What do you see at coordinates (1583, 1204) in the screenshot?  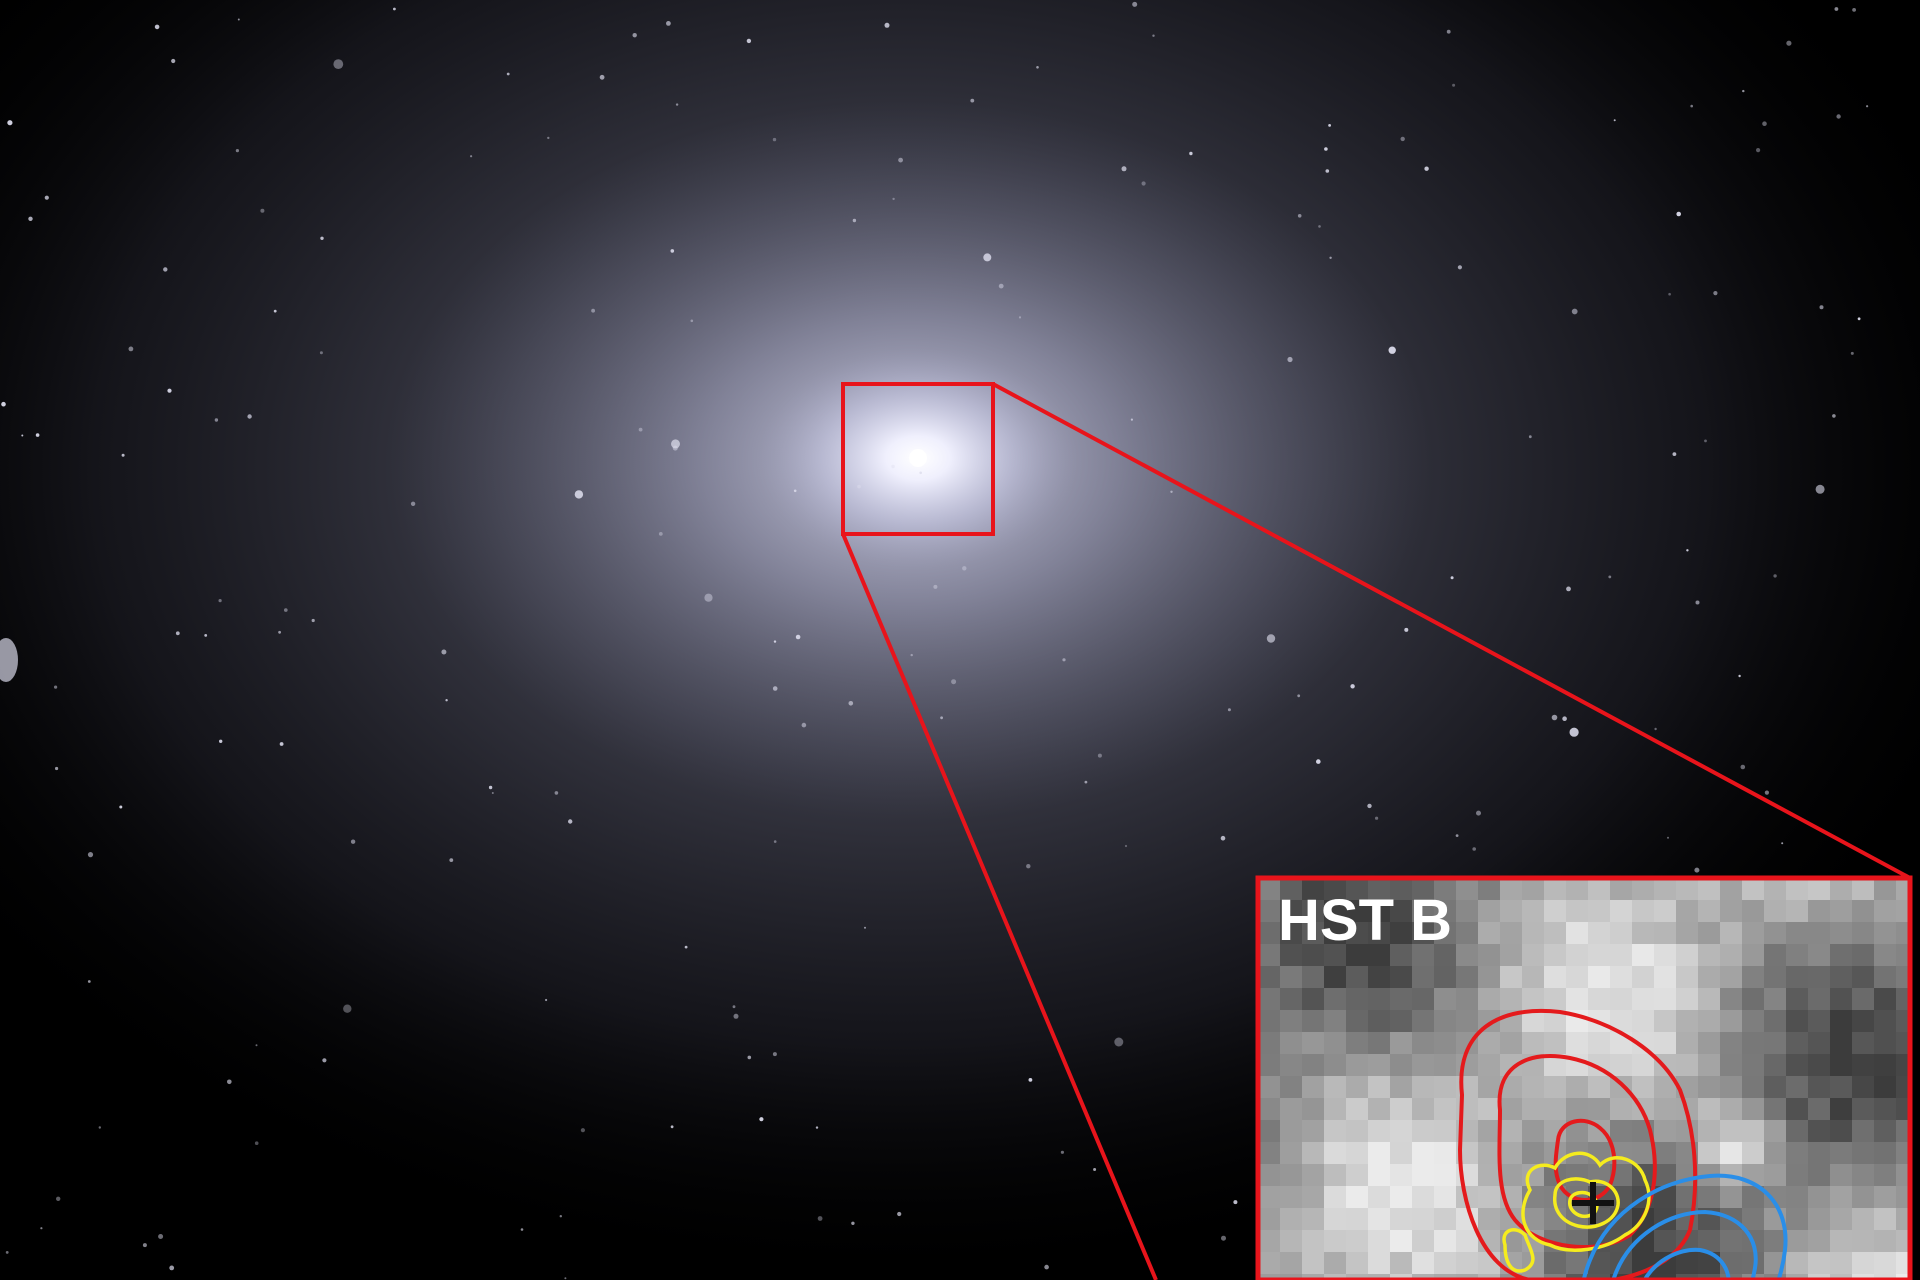 I see `yellow-contour-inner` at bounding box center [1583, 1204].